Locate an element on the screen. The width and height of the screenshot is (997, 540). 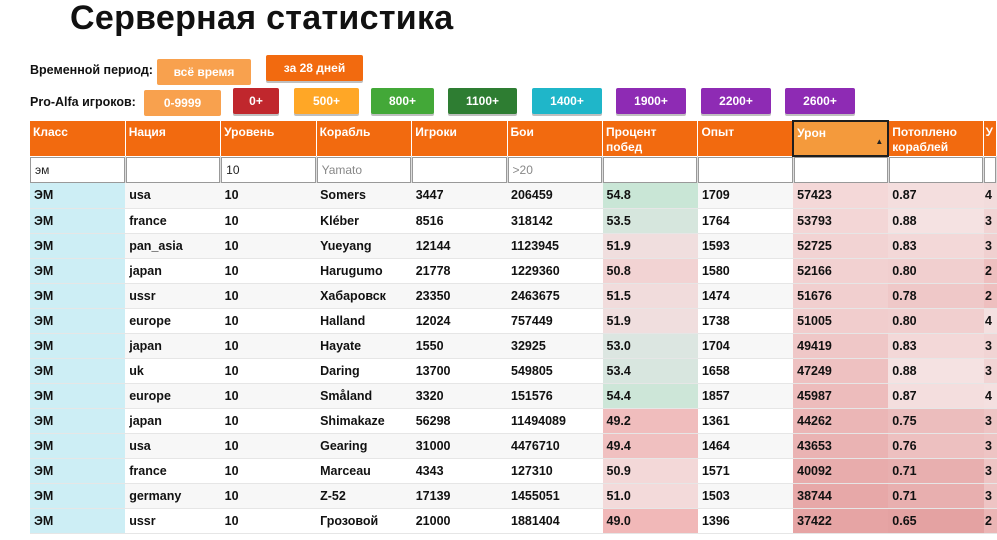
pro-filter-2600-button: 2600+ is located at coordinates (820, 101).